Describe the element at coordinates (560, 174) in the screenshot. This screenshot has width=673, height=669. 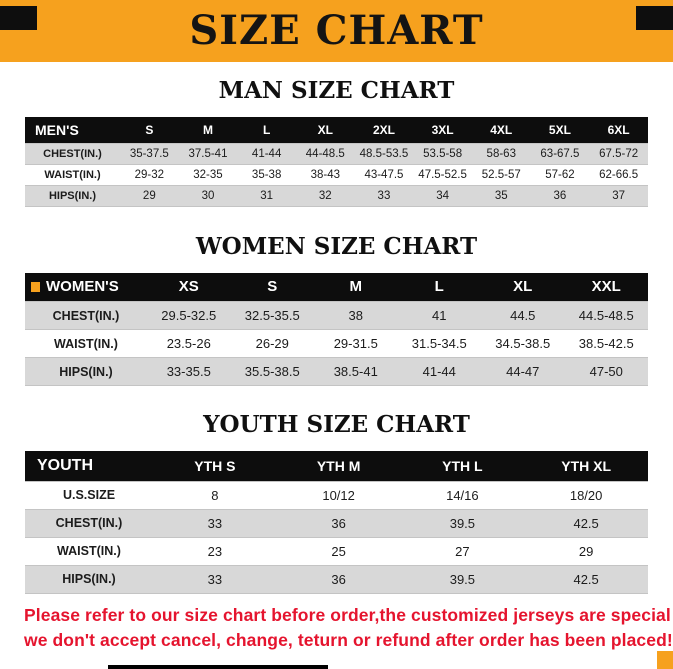
I see `value-cell: 57-62` at that location.